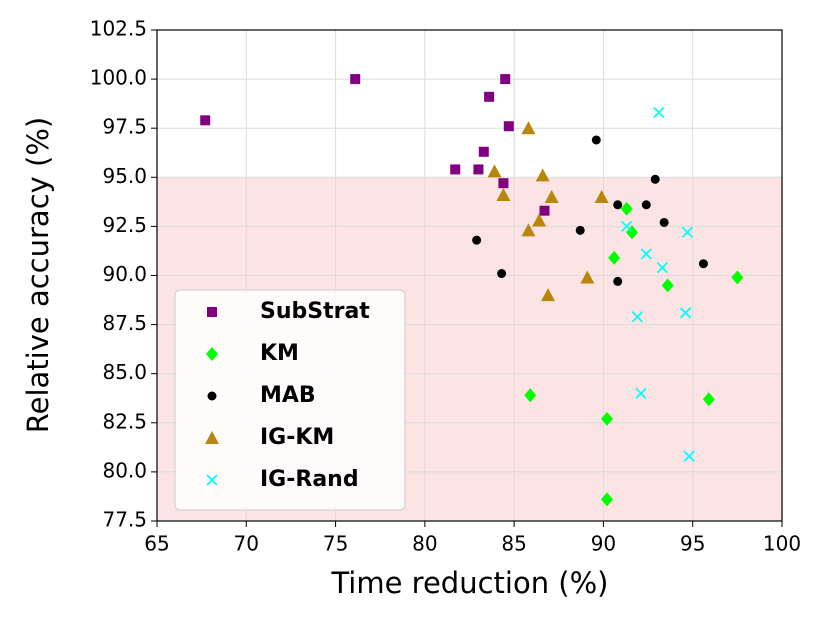 This screenshot has height=627, width=830. I want to click on y-axis-title: Relative accuracy (%), so click(38, 275).